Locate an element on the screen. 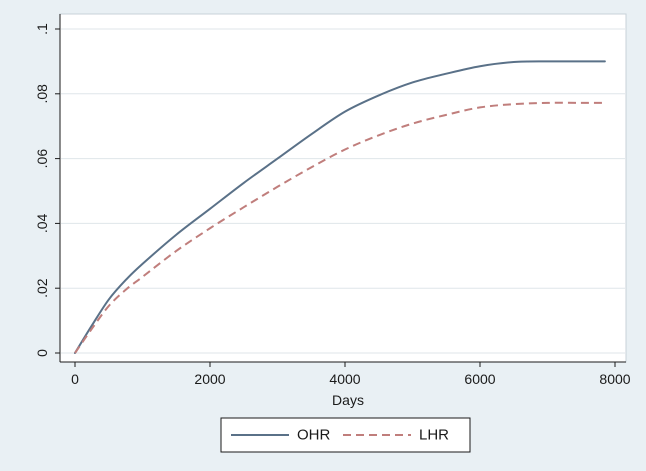  x-tick-label: 2000 is located at coordinates (209, 379).